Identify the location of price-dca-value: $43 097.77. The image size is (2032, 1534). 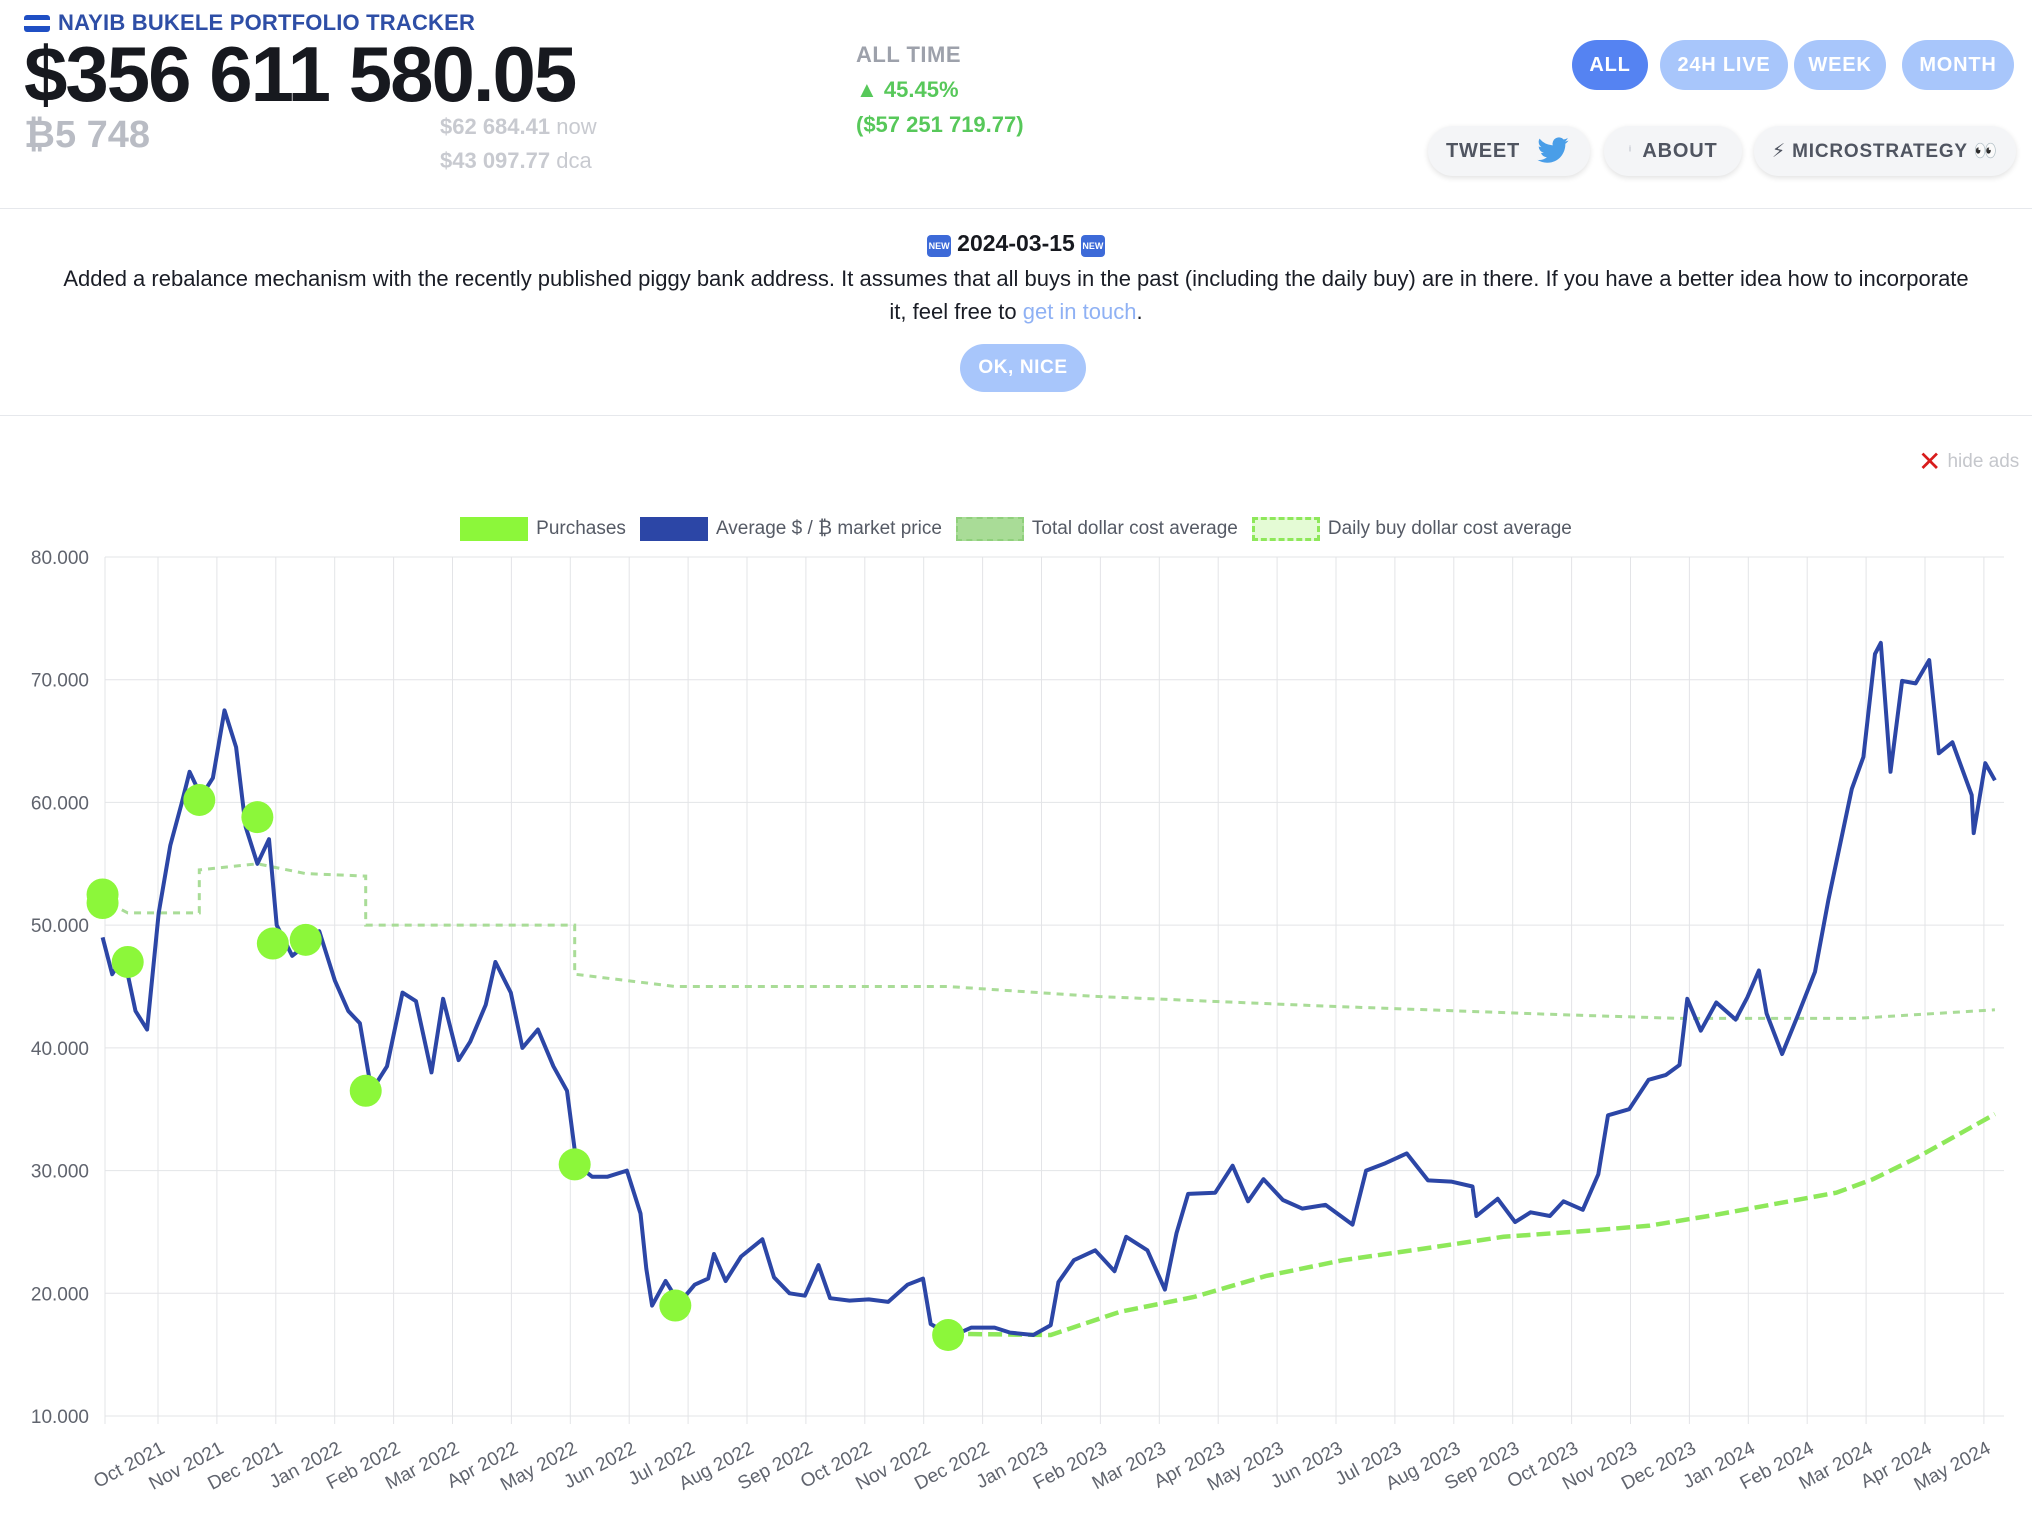
(495, 160).